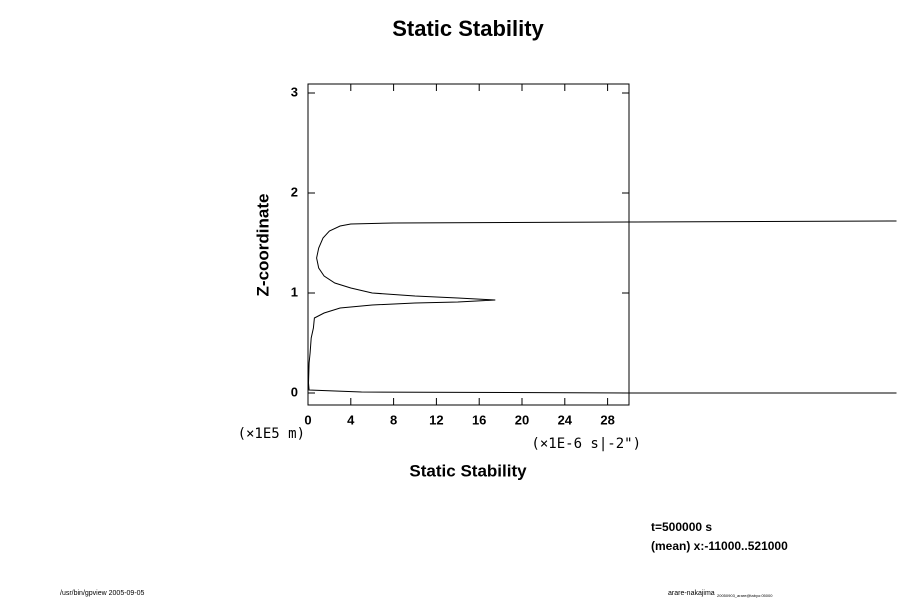 This screenshot has width=900, height=600. What do you see at coordinates (294, 291) in the screenshot?
I see `y-tick-label: 1` at bounding box center [294, 291].